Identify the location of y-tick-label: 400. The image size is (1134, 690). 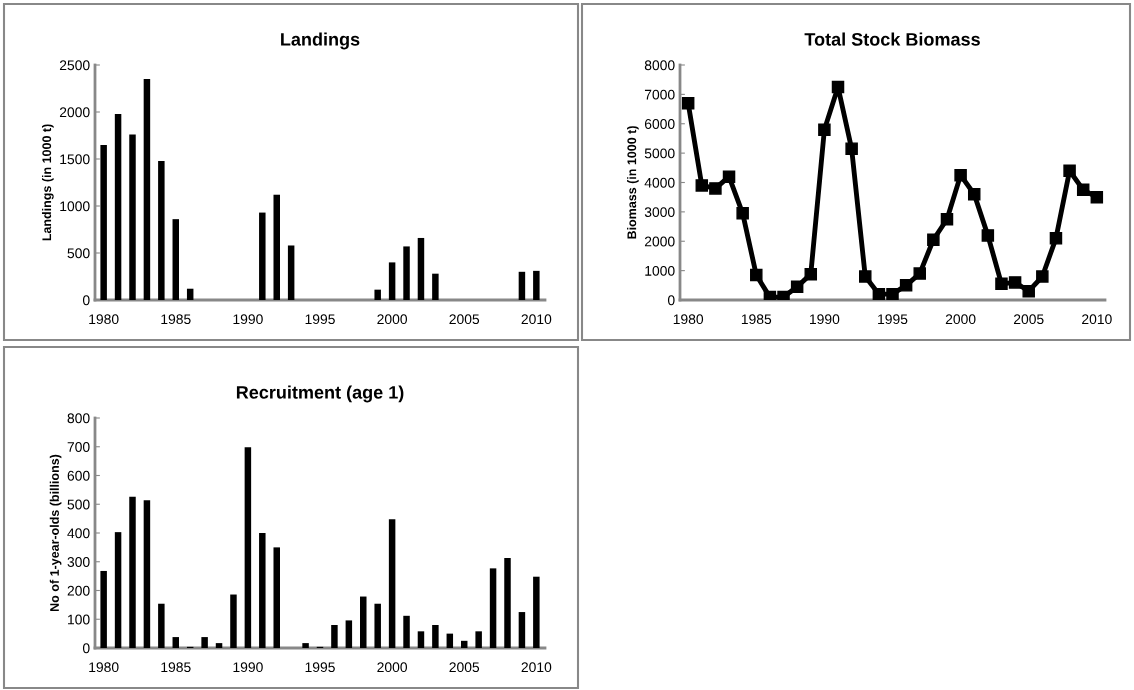
(78, 533).